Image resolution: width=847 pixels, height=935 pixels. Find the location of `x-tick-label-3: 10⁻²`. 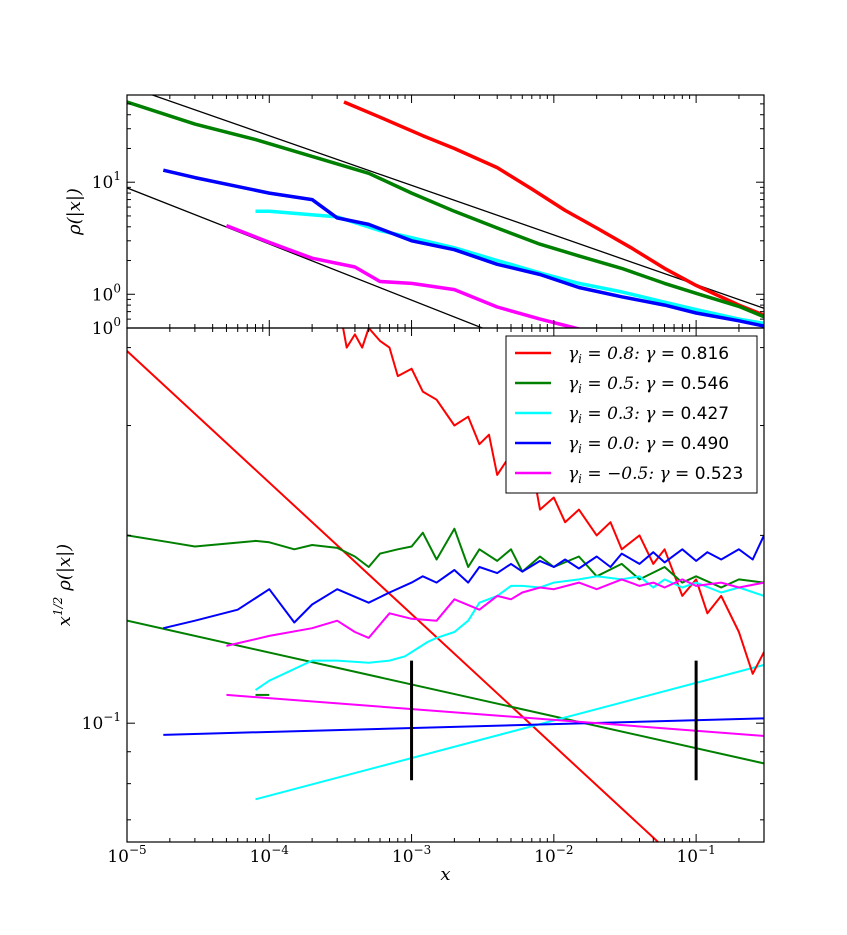

x-tick-label-3: 10⁻² is located at coordinates (553, 855).